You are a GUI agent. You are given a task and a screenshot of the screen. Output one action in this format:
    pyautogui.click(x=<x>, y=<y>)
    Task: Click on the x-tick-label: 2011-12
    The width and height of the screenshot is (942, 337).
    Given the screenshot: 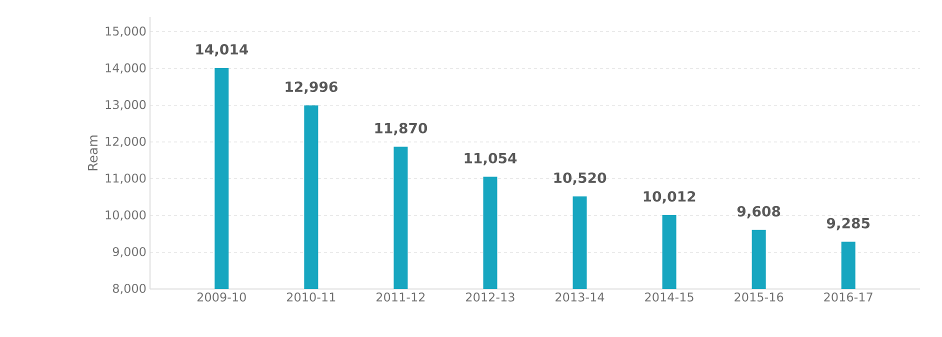 What is the action you would take?
    pyautogui.click(x=400, y=297)
    